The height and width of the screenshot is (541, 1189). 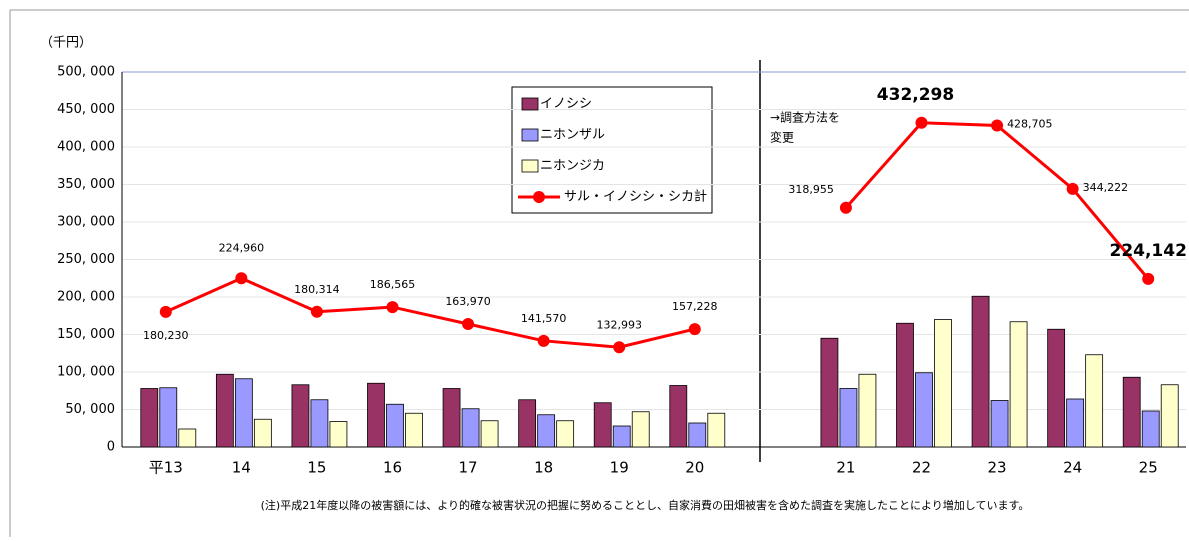 What do you see at coordinates (915, 95) in the screenshot?
I see `value-label: 432,298` at bounding box center [915, 95].